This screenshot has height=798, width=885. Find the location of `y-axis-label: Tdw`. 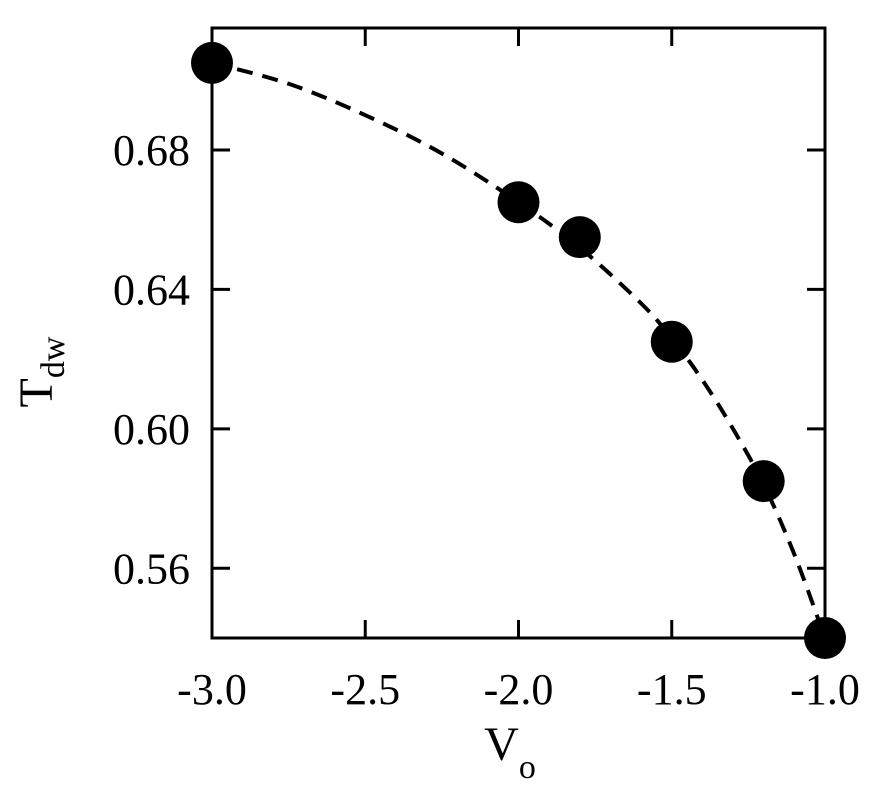

y-axis-label: Tdw is located at coordinates (41, 371).